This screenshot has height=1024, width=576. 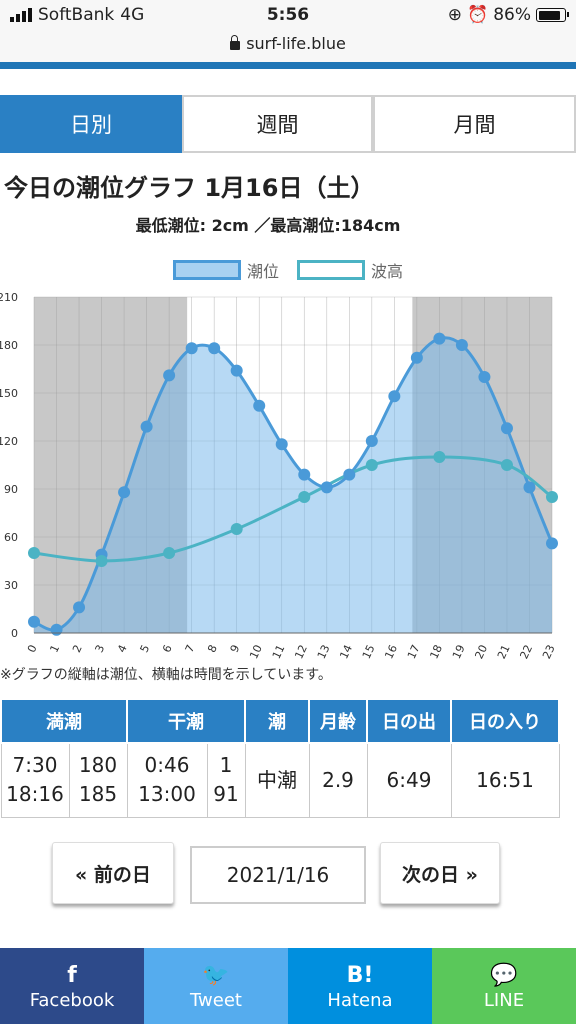 What do you see at coordinates (98, 794) in the screenshot?
I see `high-level-2: 185` at bounding box center [98, 794].